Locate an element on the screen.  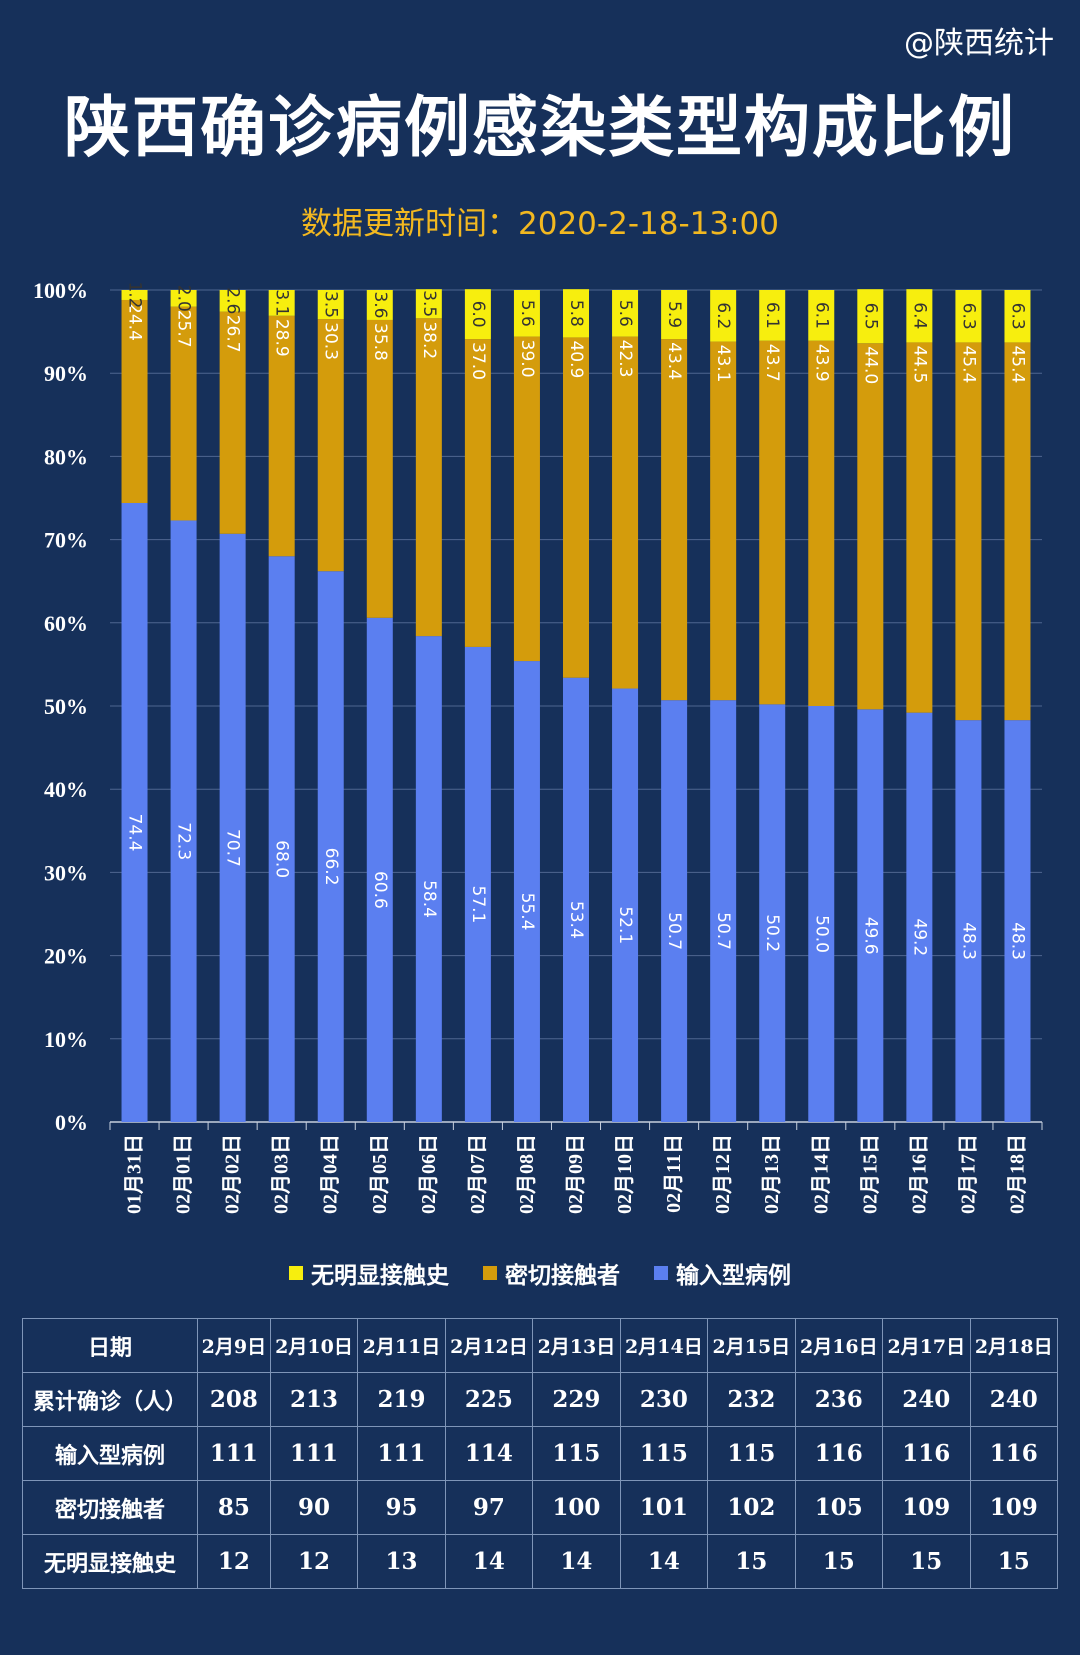
table-date-header: 2月9日 is located at coordinates (234, 1345).